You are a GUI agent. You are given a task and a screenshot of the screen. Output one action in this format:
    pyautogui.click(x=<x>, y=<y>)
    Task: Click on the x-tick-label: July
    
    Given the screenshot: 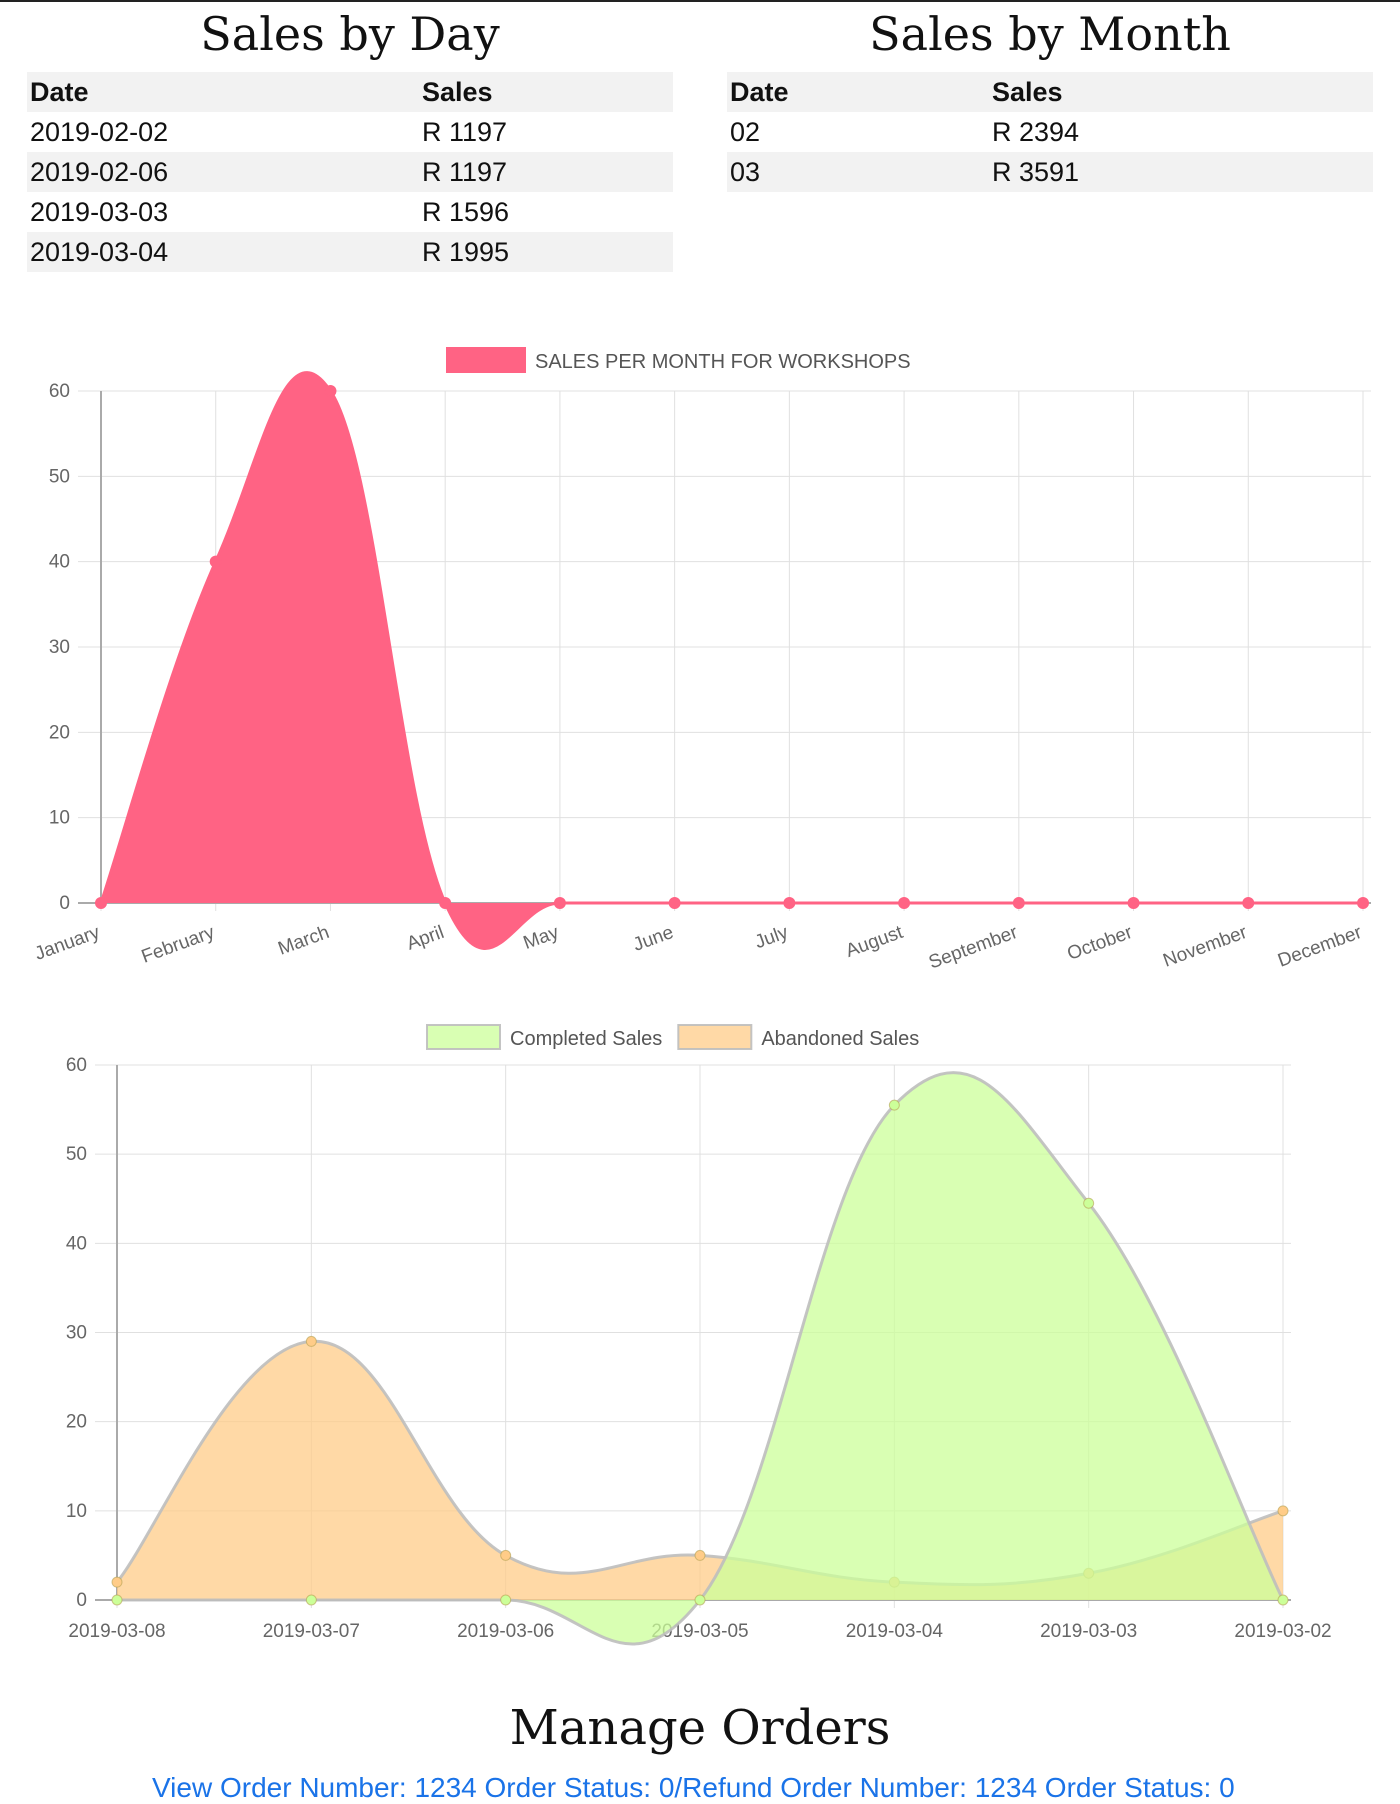 What is the action you would take?
    pyautogui.click(x=771, y=937)
    